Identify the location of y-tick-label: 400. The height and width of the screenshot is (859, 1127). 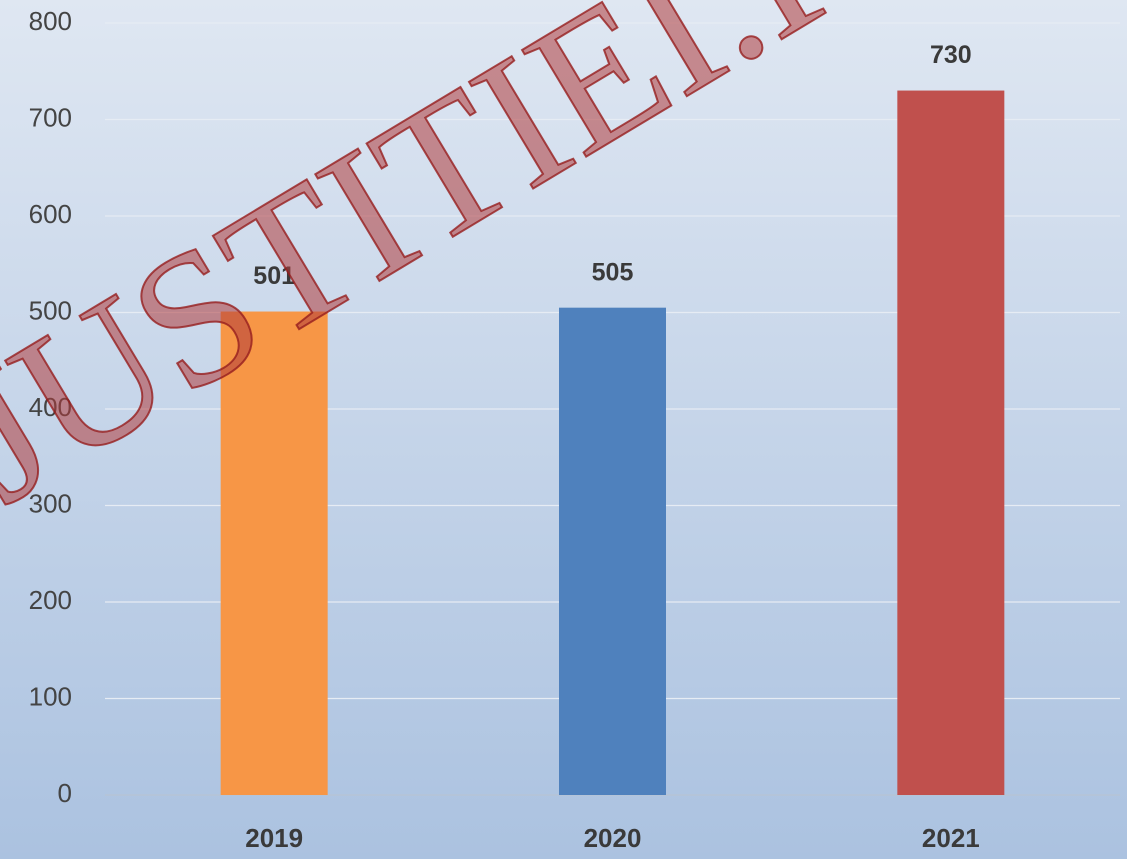
(50, 407).